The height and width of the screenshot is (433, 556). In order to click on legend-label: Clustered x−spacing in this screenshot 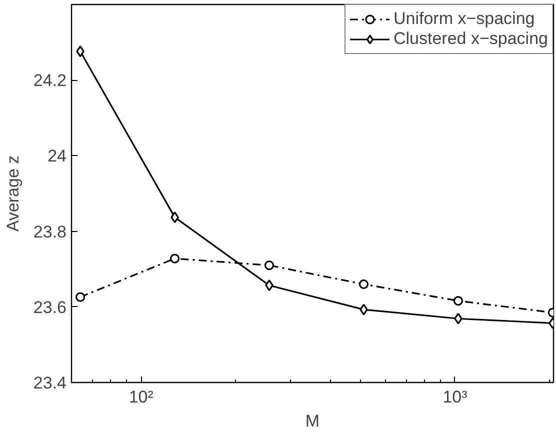, I will do `click(470, 39)`.